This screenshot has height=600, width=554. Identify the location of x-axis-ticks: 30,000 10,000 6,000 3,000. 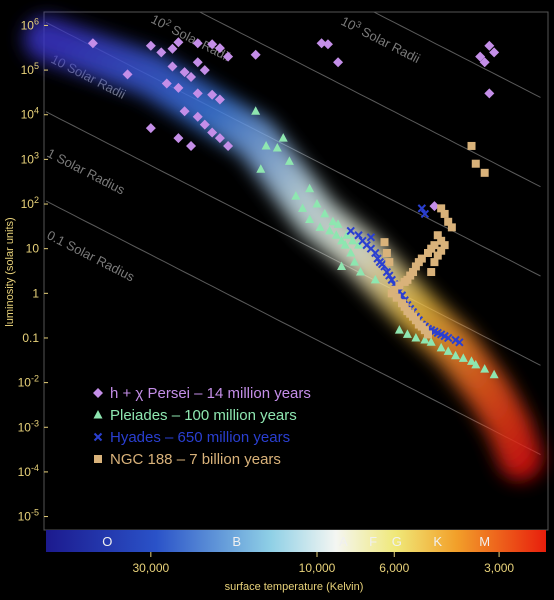
(323, 563).